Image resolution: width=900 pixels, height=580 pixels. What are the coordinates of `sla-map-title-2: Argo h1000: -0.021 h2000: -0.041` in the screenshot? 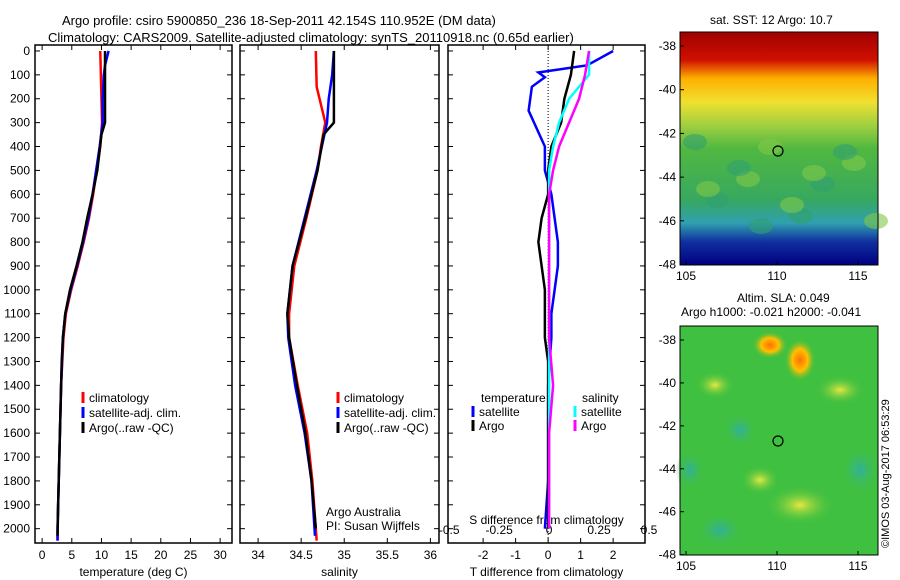 It's located at (771, 312).